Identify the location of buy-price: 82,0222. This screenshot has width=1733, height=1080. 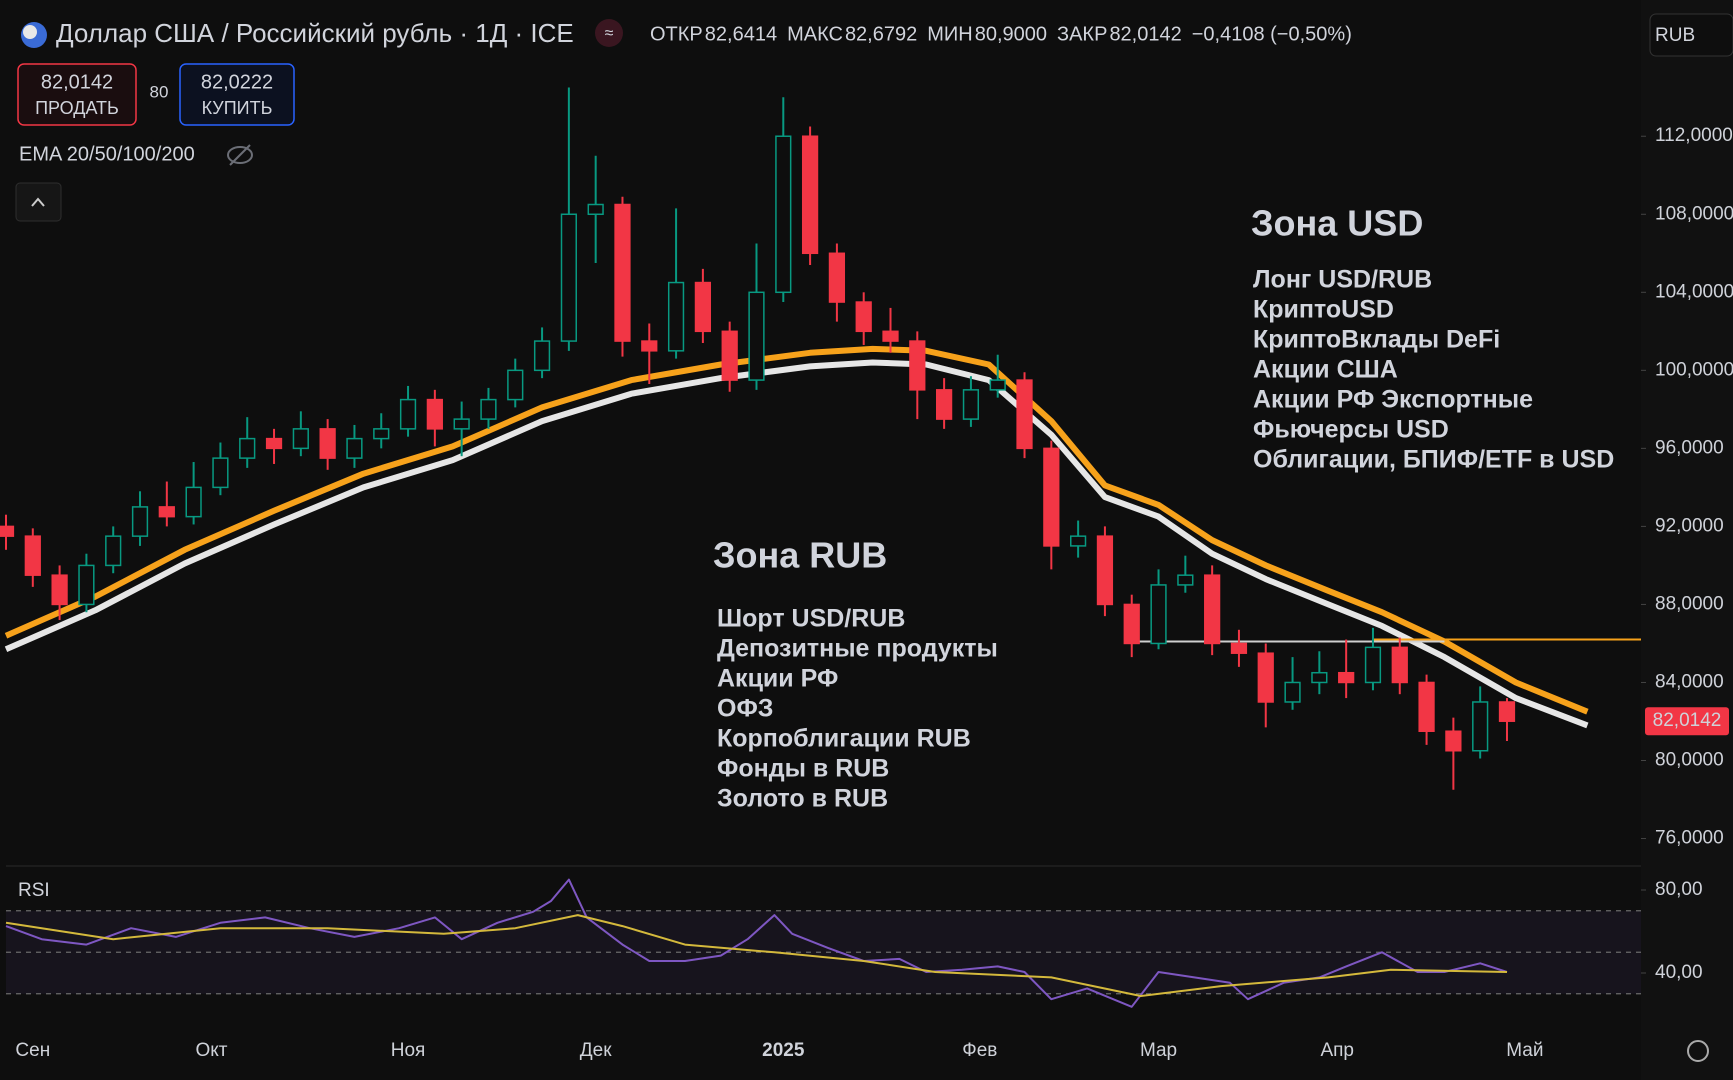
(237, 82).